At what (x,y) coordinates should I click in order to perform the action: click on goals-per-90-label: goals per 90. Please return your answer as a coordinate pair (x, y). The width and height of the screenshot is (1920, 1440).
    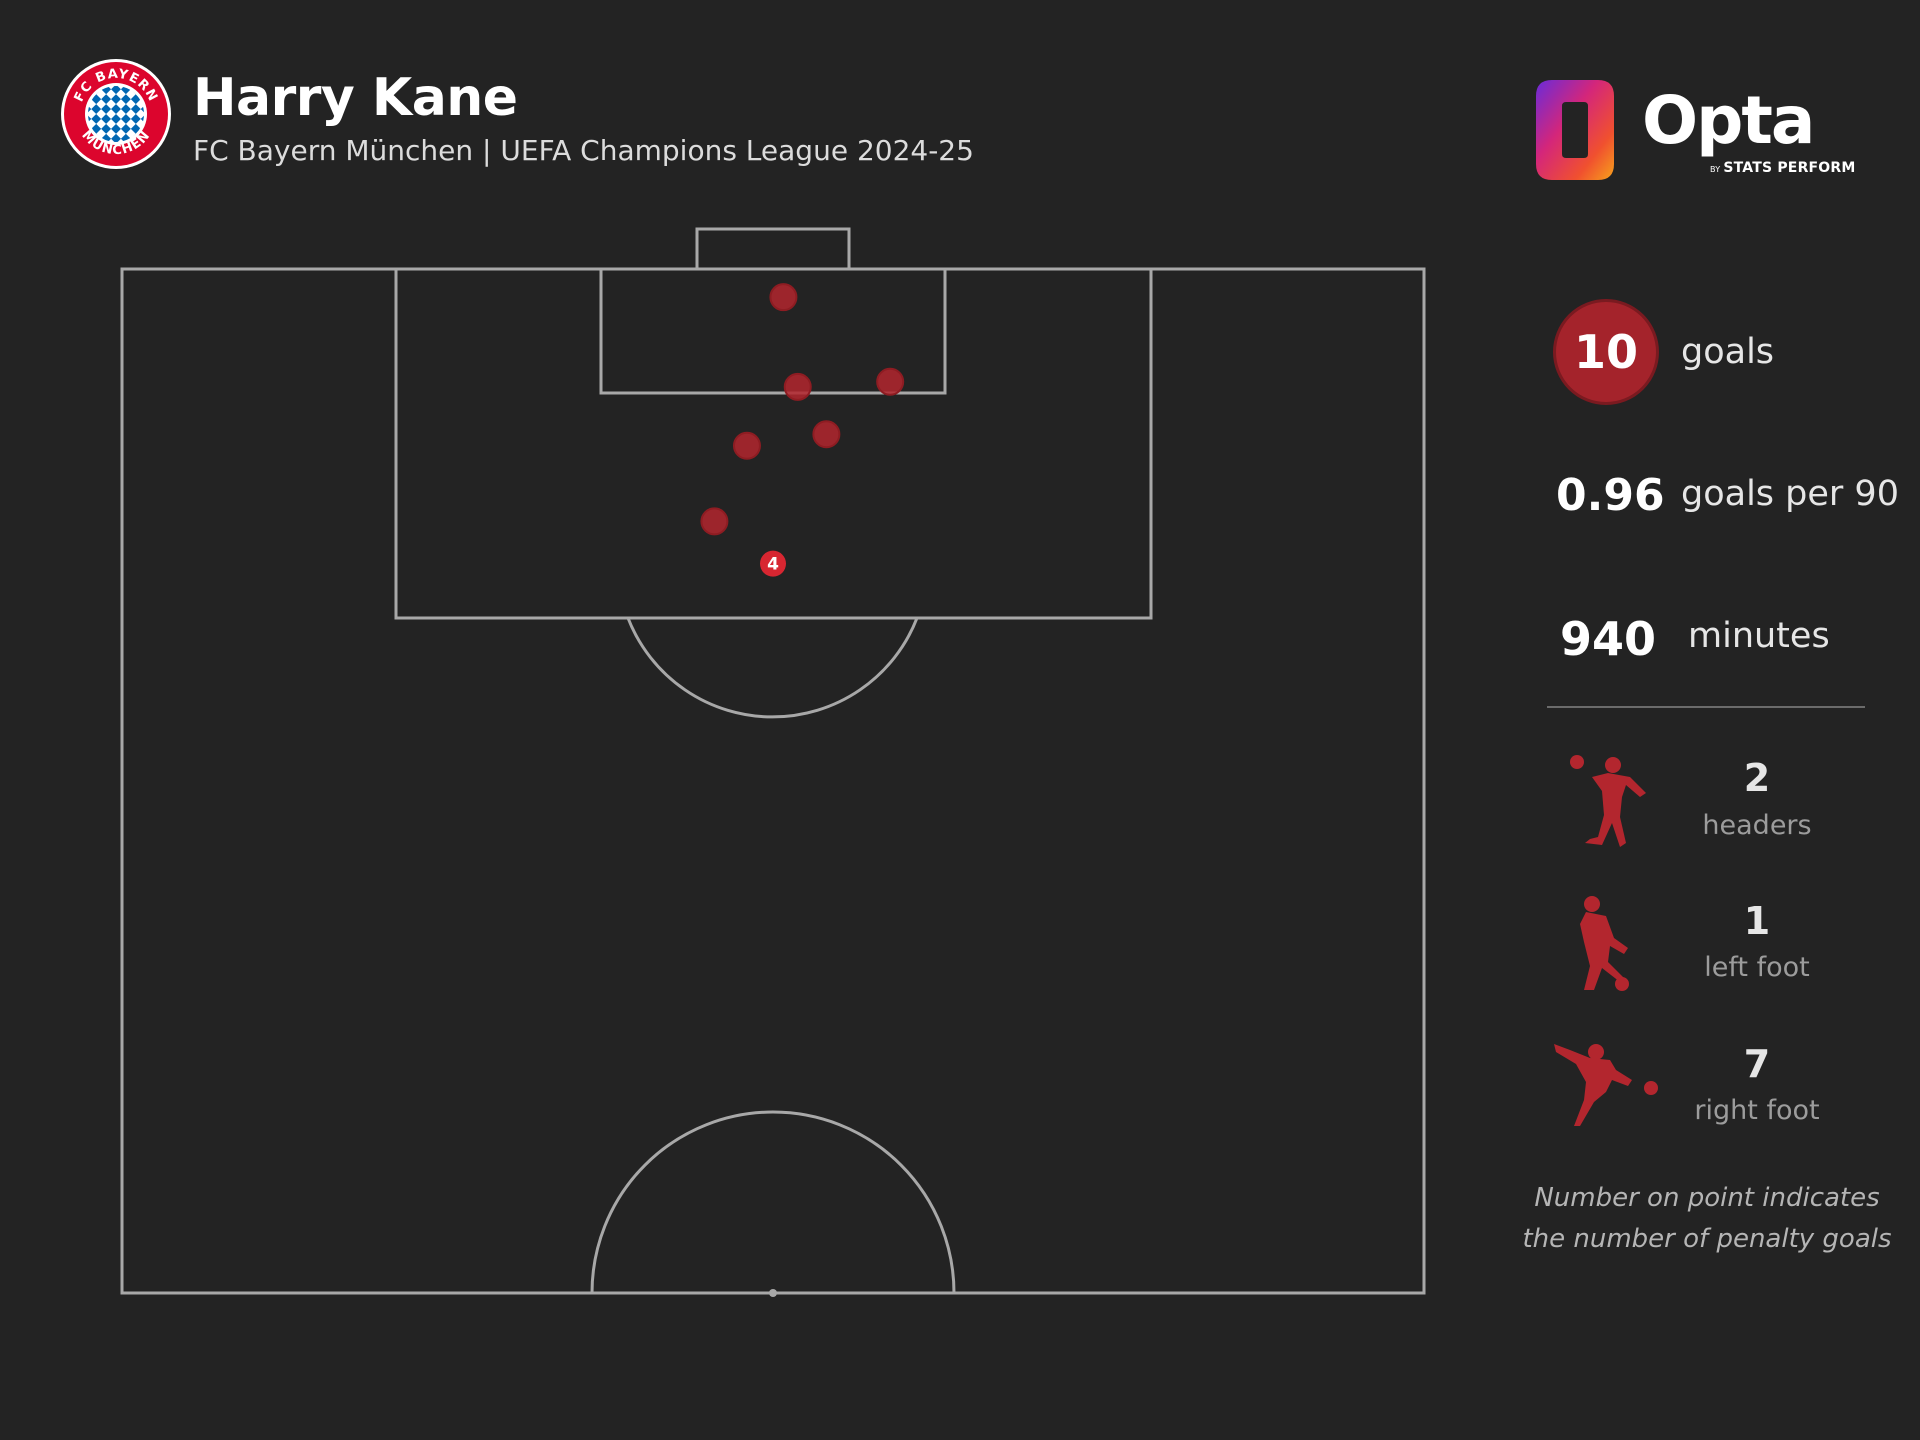
    Looking at the image, I should click on (1790, 494).